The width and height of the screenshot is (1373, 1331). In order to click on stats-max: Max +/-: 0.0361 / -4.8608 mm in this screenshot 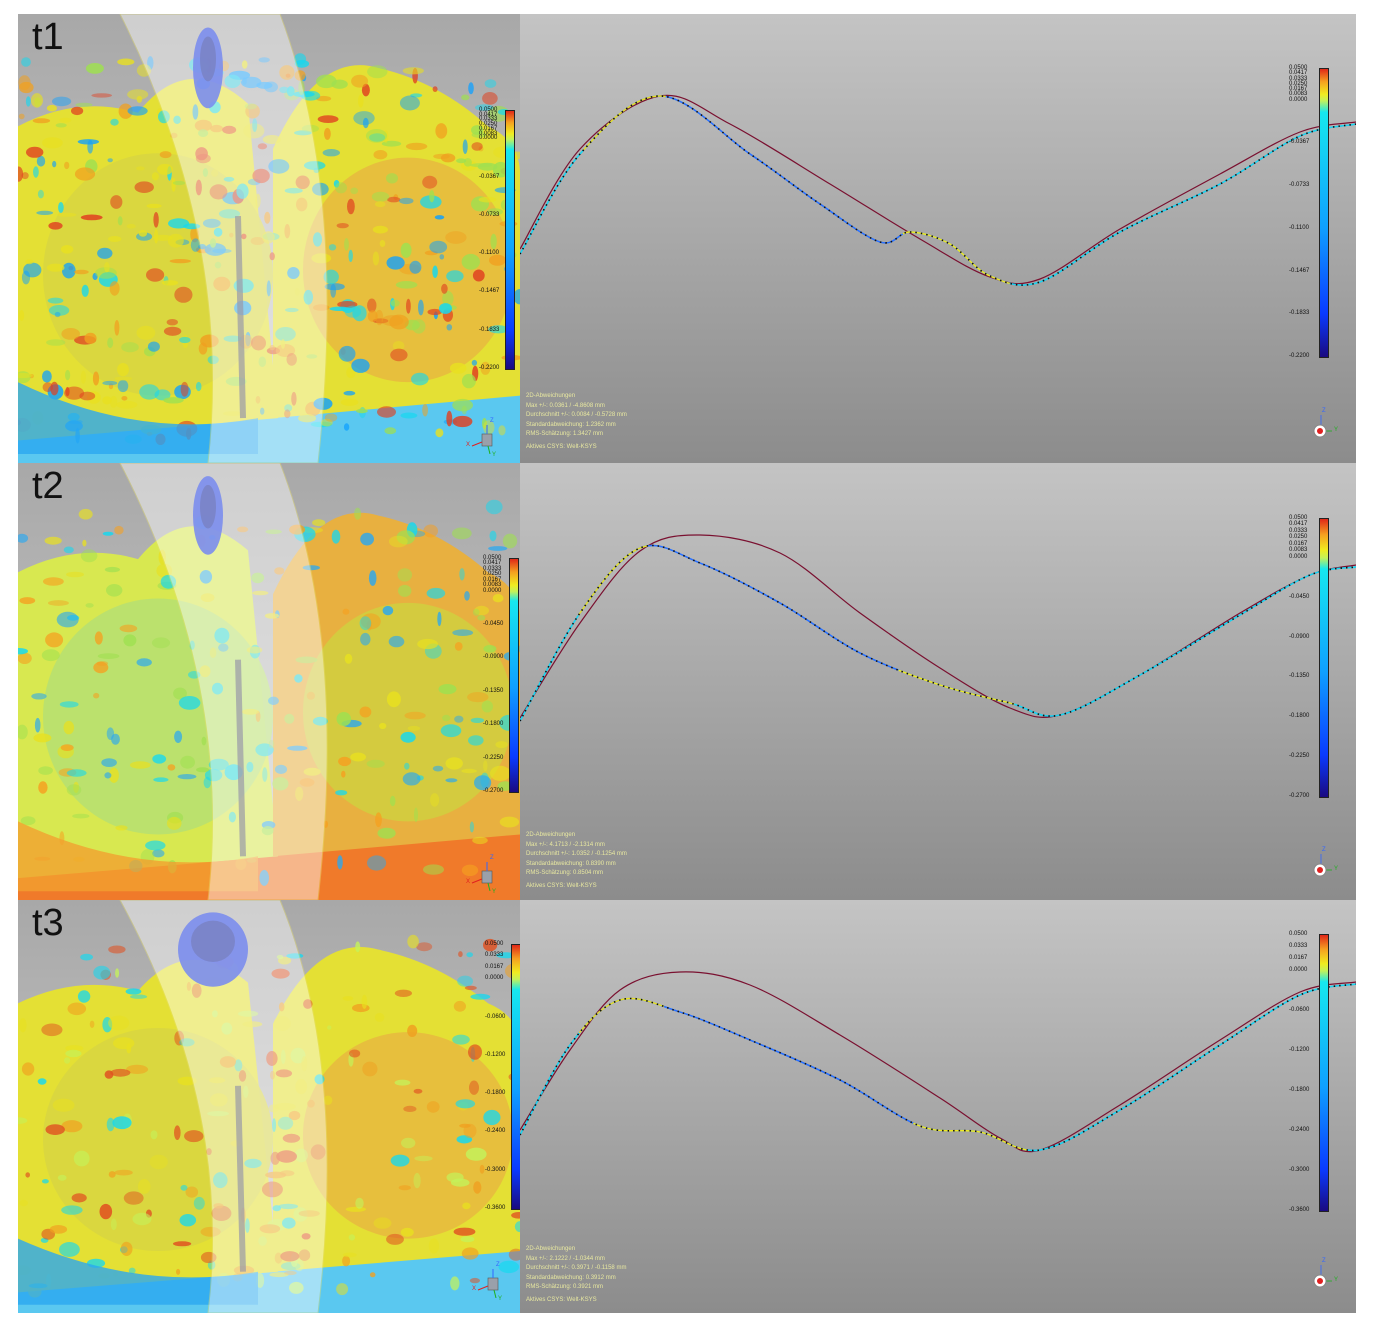, I will do `click(565, 405)`.